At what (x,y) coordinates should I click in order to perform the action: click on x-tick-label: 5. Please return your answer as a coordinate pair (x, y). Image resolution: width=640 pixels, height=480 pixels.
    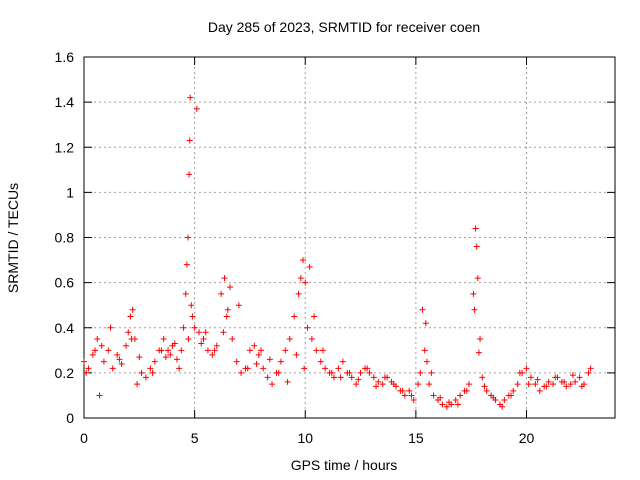
    Looking at the image, I should click on (195, 438).